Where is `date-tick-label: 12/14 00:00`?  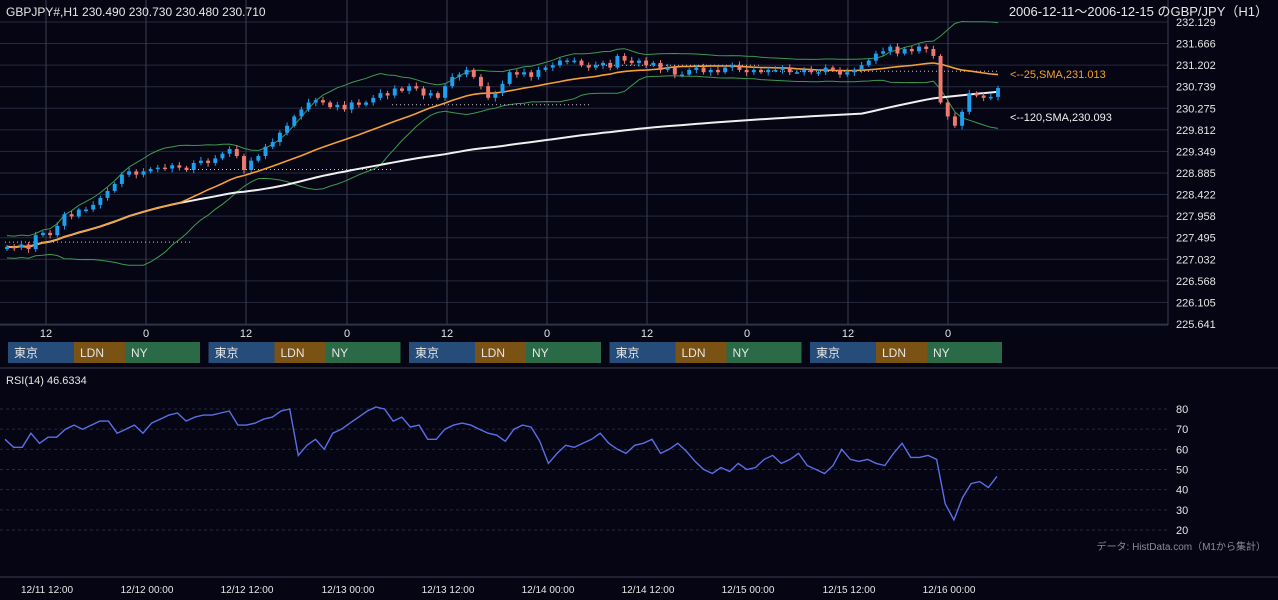 date-tick-label: 12/14 00:00 is located at coordinates (548, 590).